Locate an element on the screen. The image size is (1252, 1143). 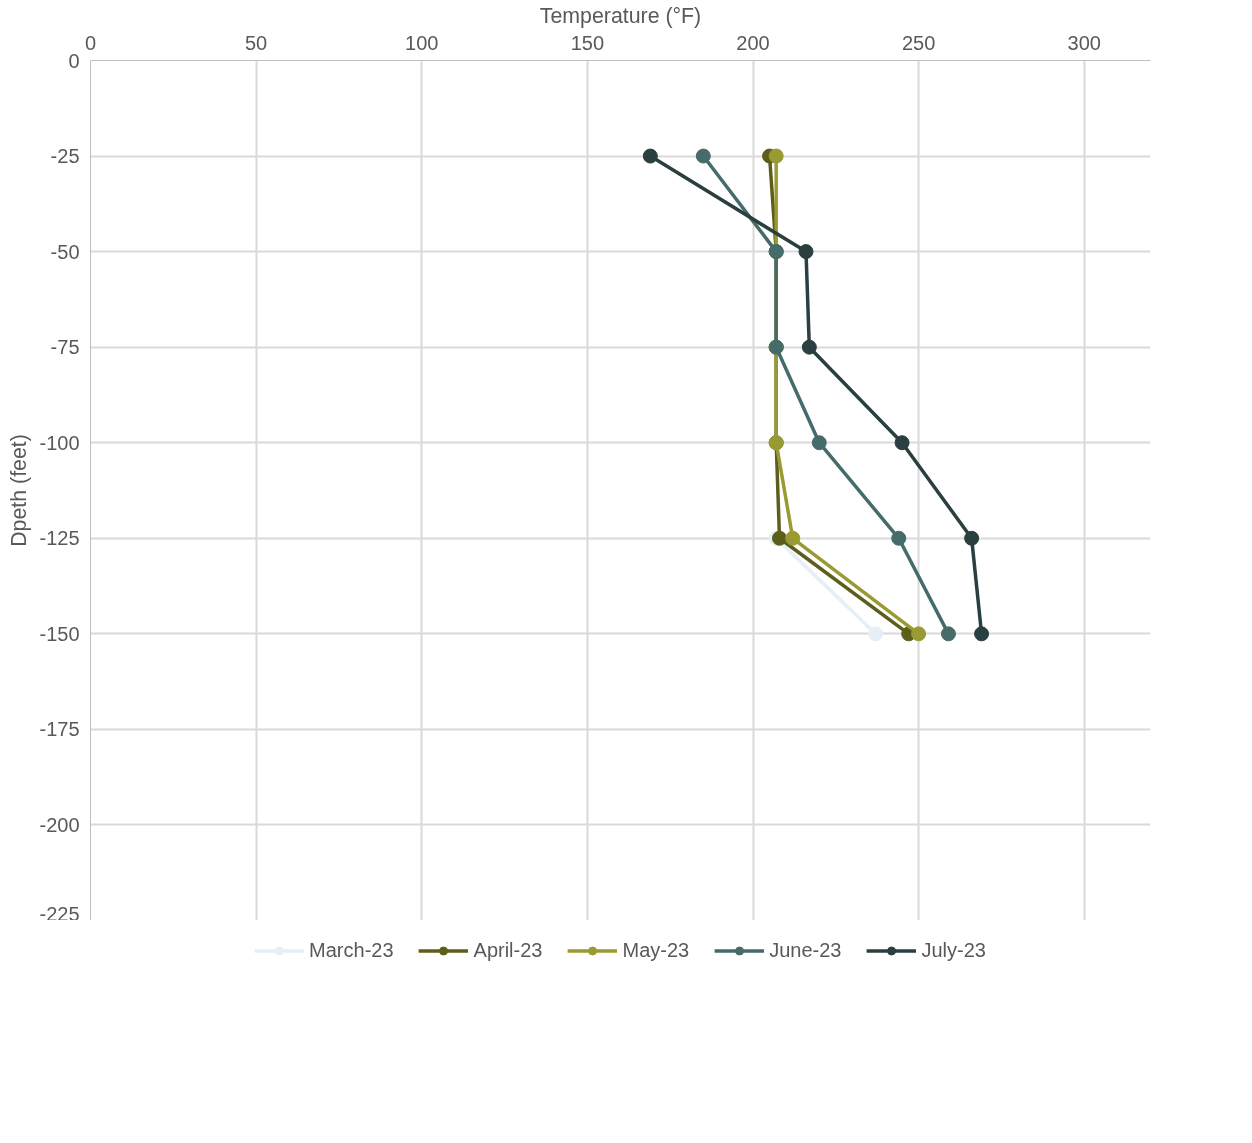
y-tick-label: -25 is located at coordinates (65, 156).